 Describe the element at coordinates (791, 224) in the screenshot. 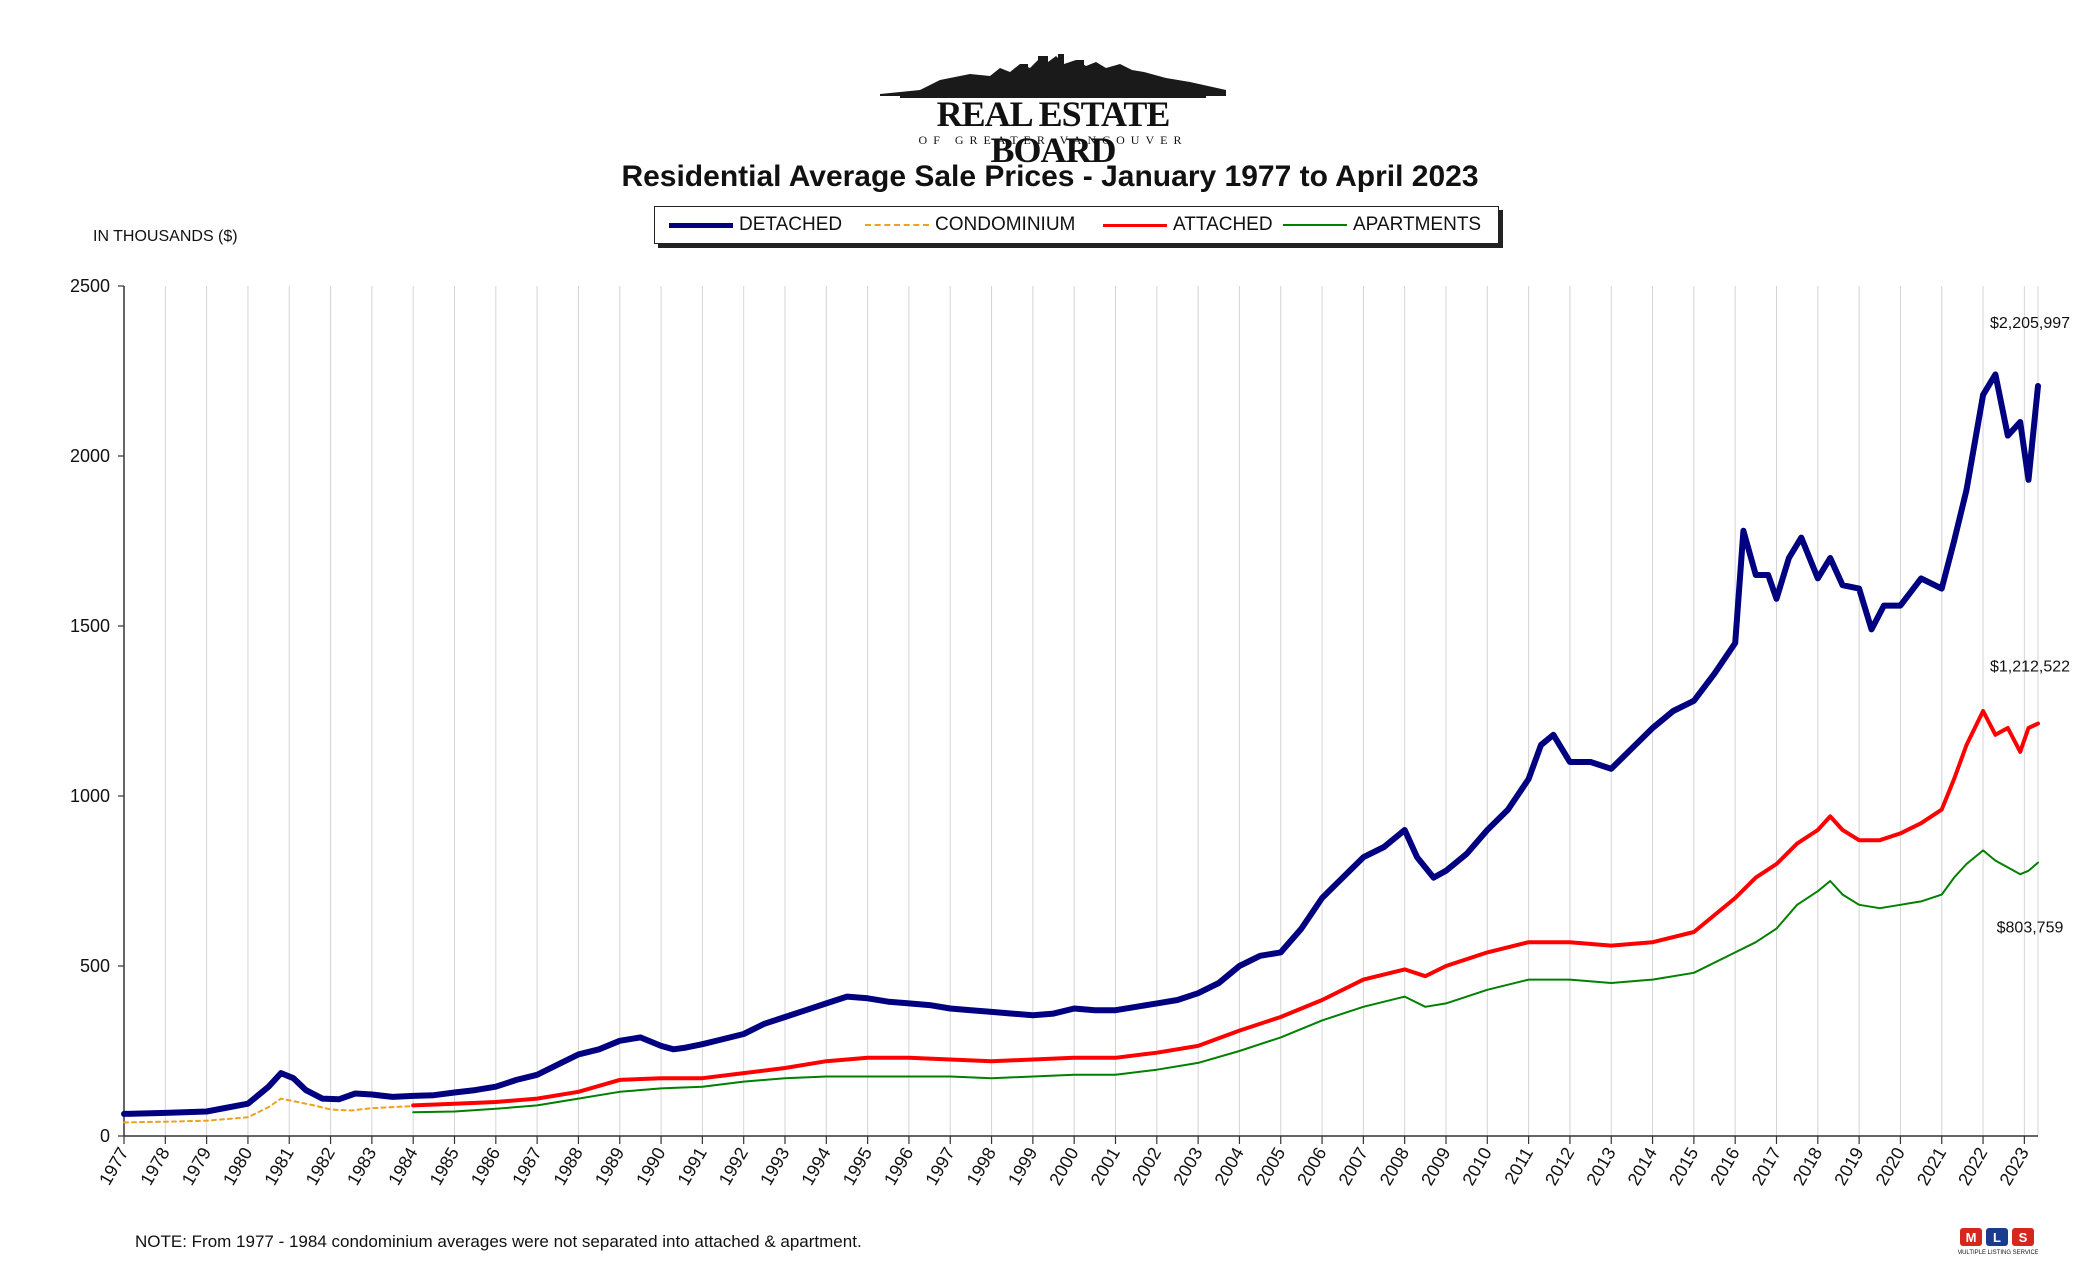

I see `legend-label-detached: DETACHED` at that location.